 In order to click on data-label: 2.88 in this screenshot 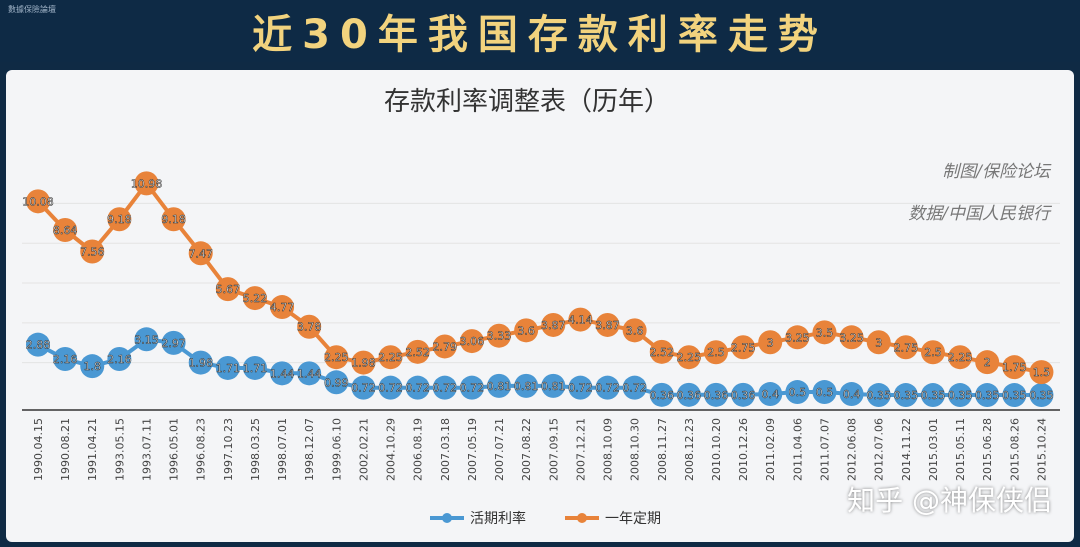, I will do `click(38, 345)`.